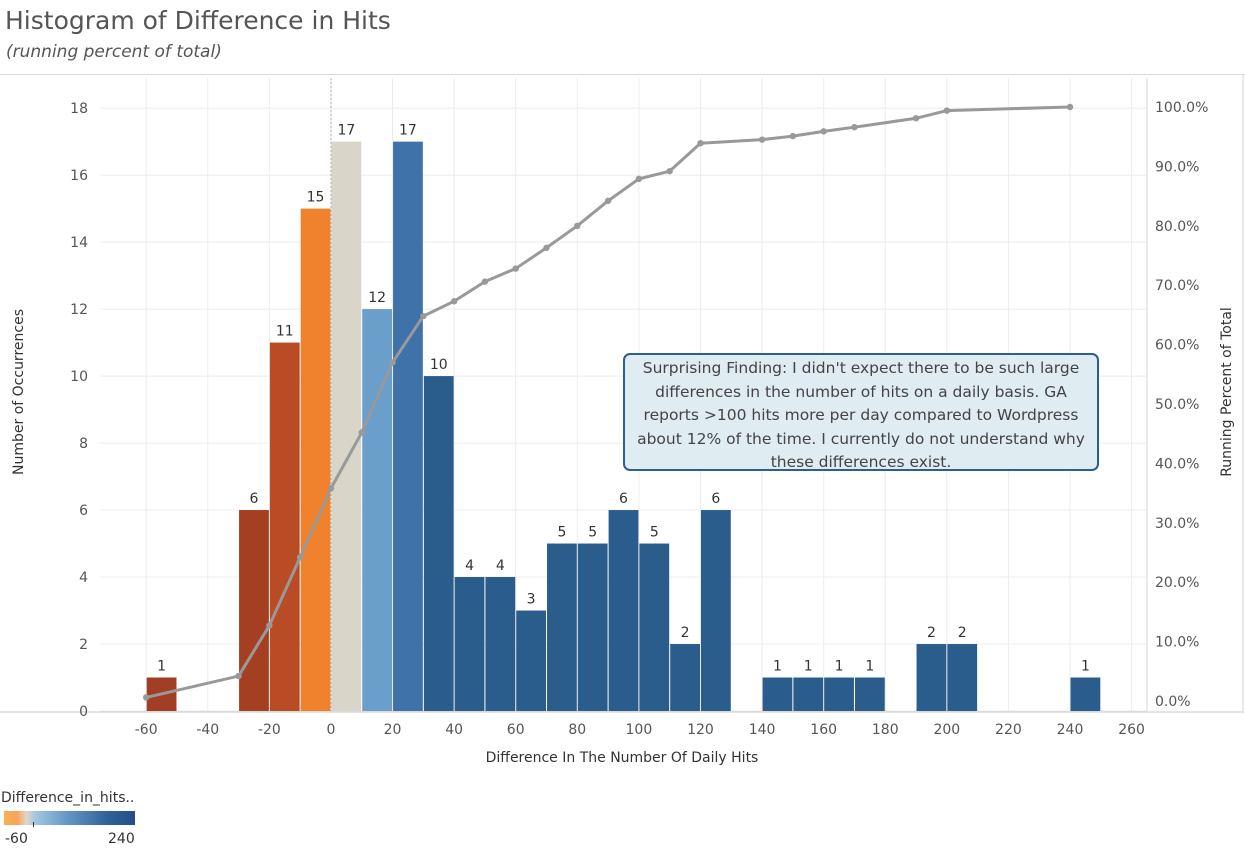  Describe the element at coordinates (393, 730) in the screenshot. I see `x-tick-label: 20` at that location.